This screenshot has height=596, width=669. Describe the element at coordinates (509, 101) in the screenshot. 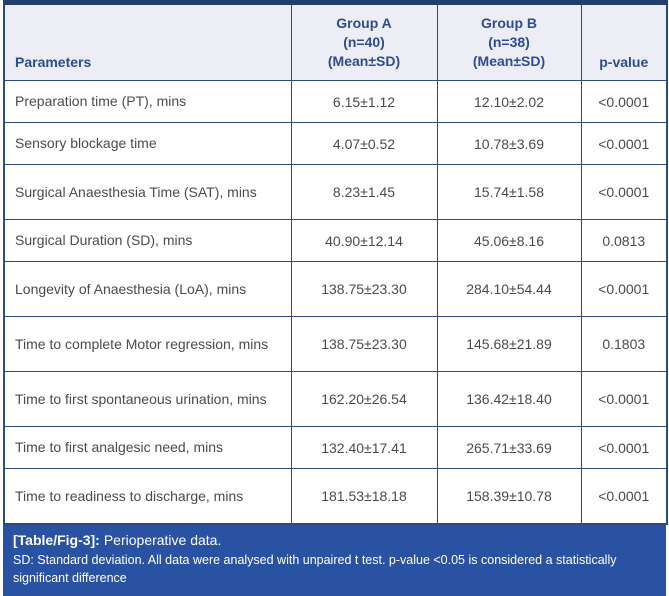

I see `group-b-cell: 12.10±2.02` at that location.